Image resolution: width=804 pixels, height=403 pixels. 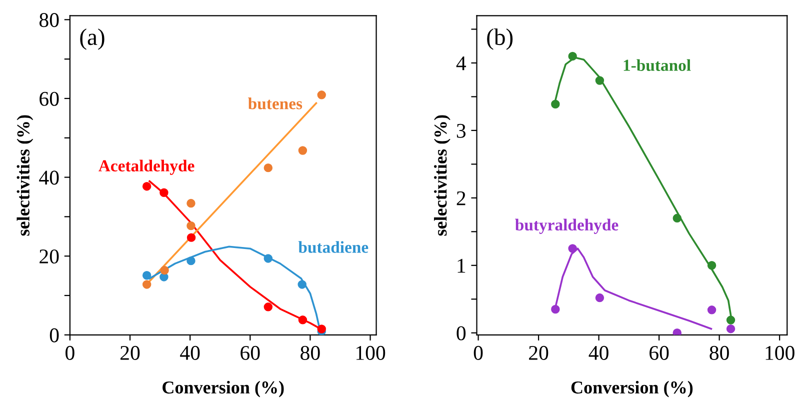 What do you see at coordinates (49, 99) in the screenshot?
I see `y-tick-label: 60` at bounding box center [49, 99].